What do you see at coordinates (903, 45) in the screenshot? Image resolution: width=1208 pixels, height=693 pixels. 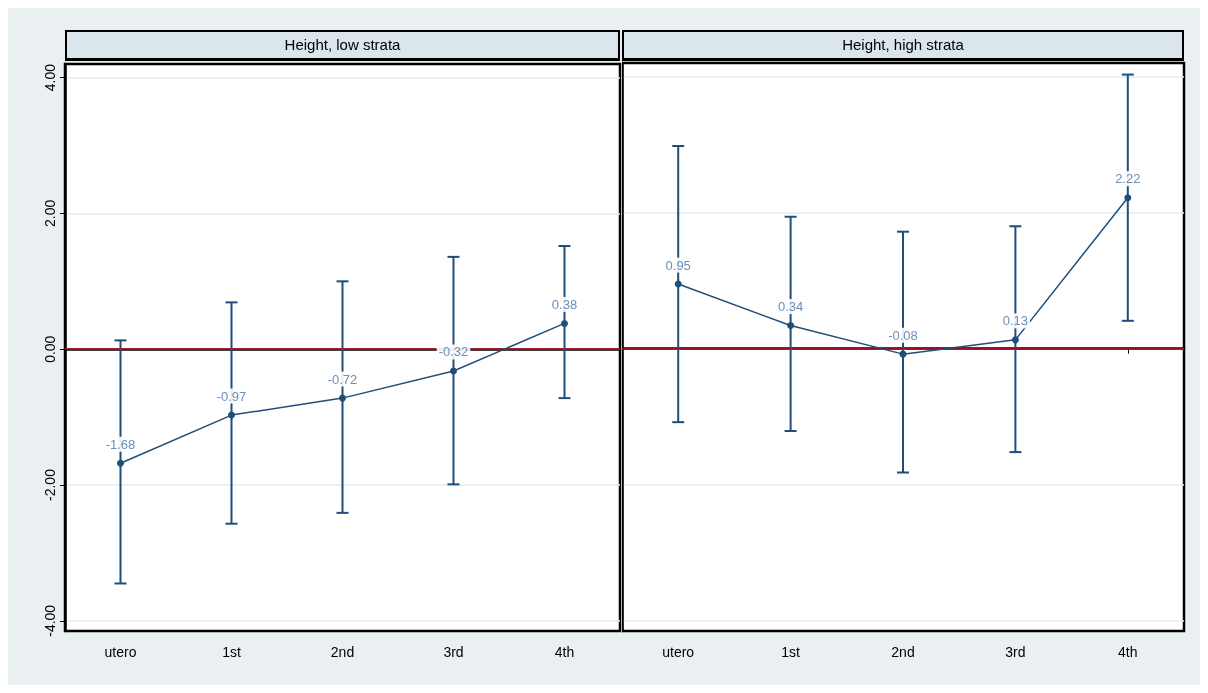 I see `chart-title: Height, high strata` at bounding box center [903, 45].